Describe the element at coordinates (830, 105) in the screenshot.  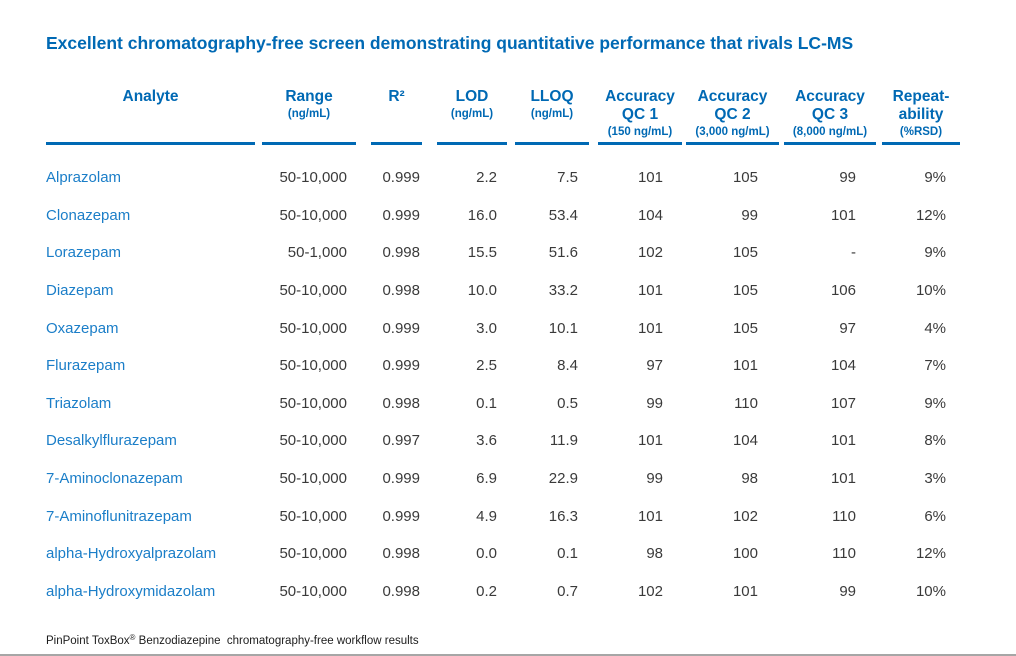
I see `column-label: Accuracy QC 3` at that location.